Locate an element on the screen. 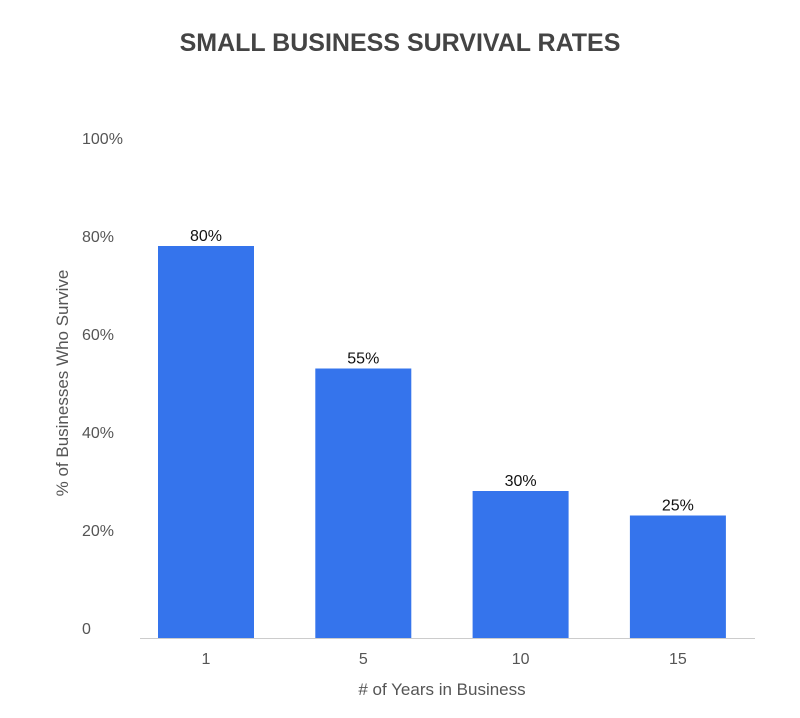 This screenshot has height=718, width=800. y-tick-label: 0 is located at coordinates (86, 629).